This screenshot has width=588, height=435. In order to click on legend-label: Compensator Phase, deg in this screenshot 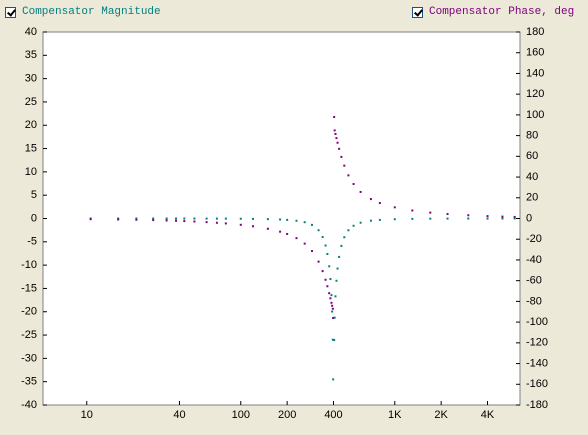, I will do `click(502, 12)`.